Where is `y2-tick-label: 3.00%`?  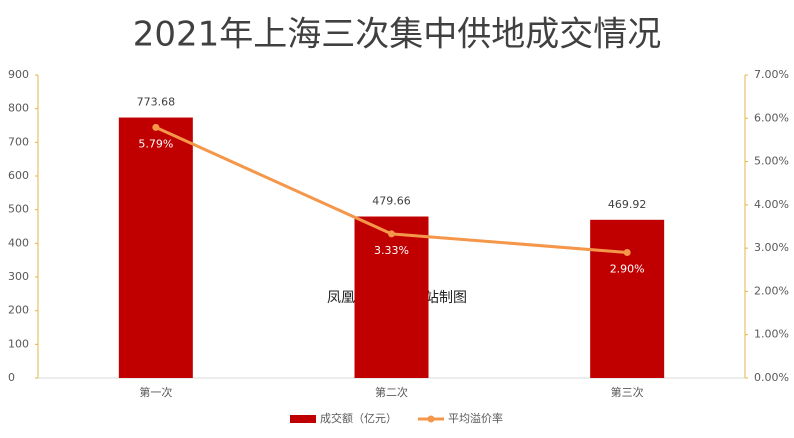 y2-tick-label: 3.00% is located at coordinates (771, 247).